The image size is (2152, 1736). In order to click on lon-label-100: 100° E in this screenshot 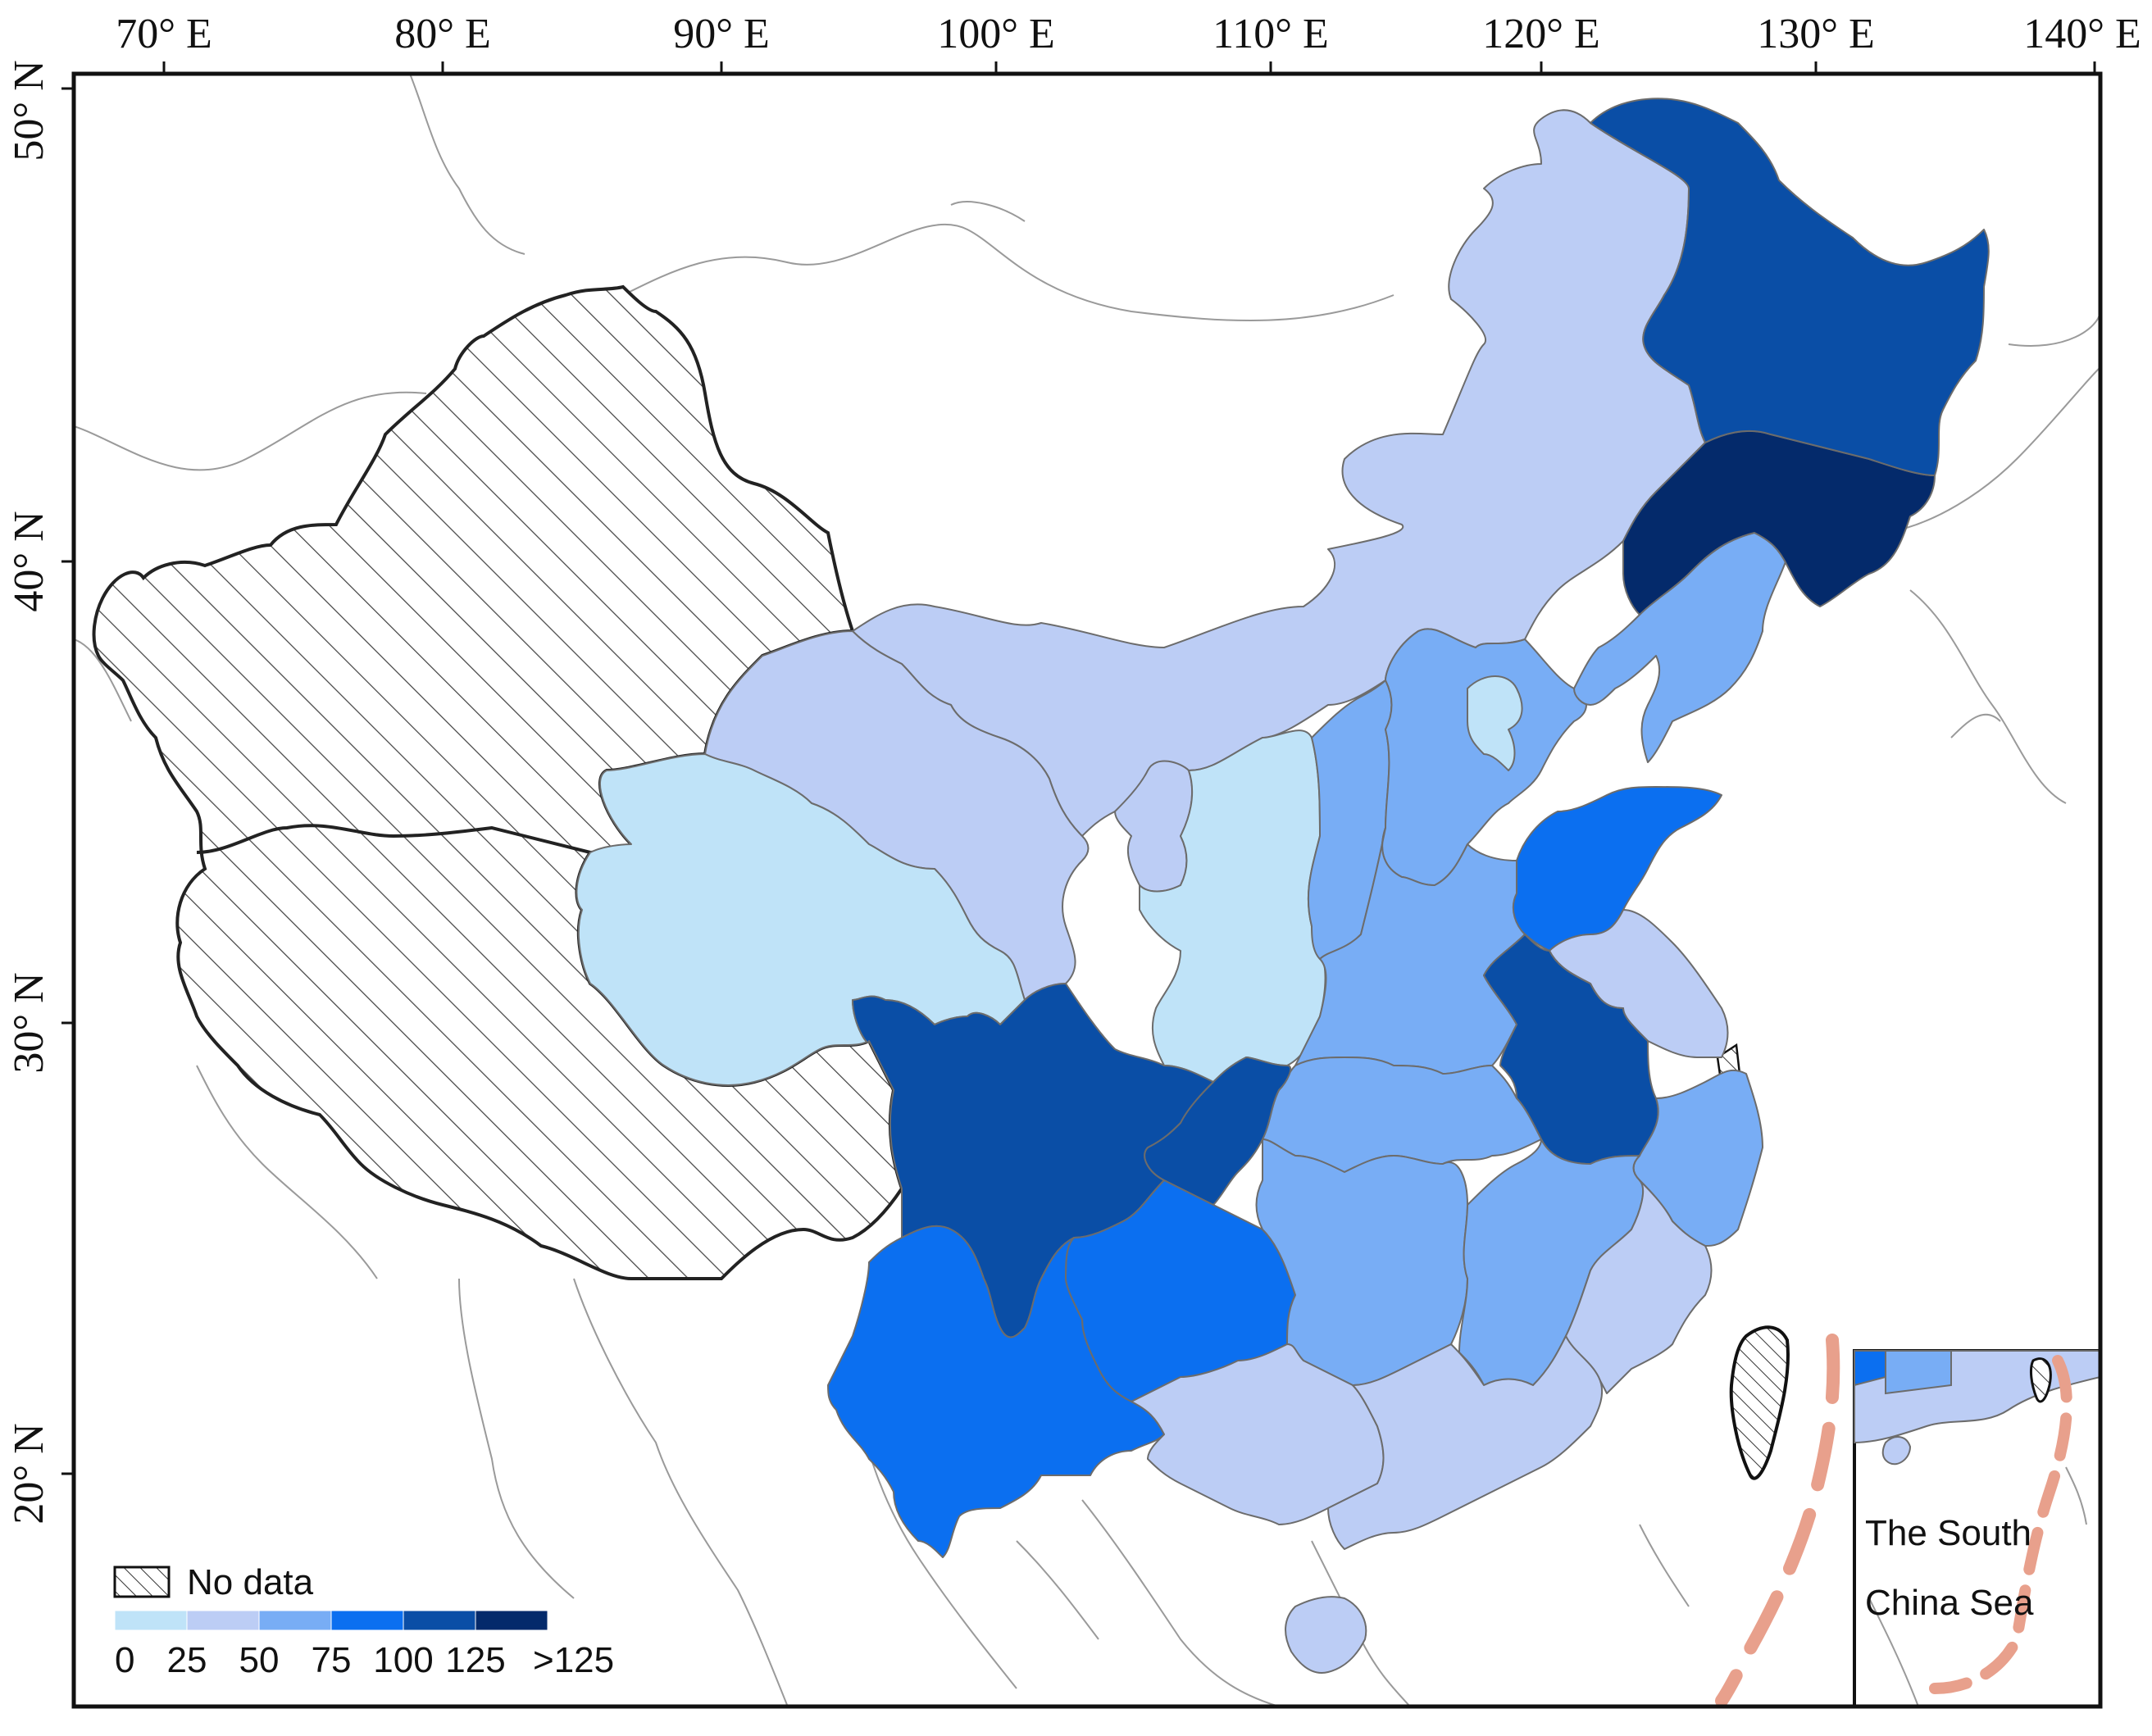, I will do `click(996, 34)`.